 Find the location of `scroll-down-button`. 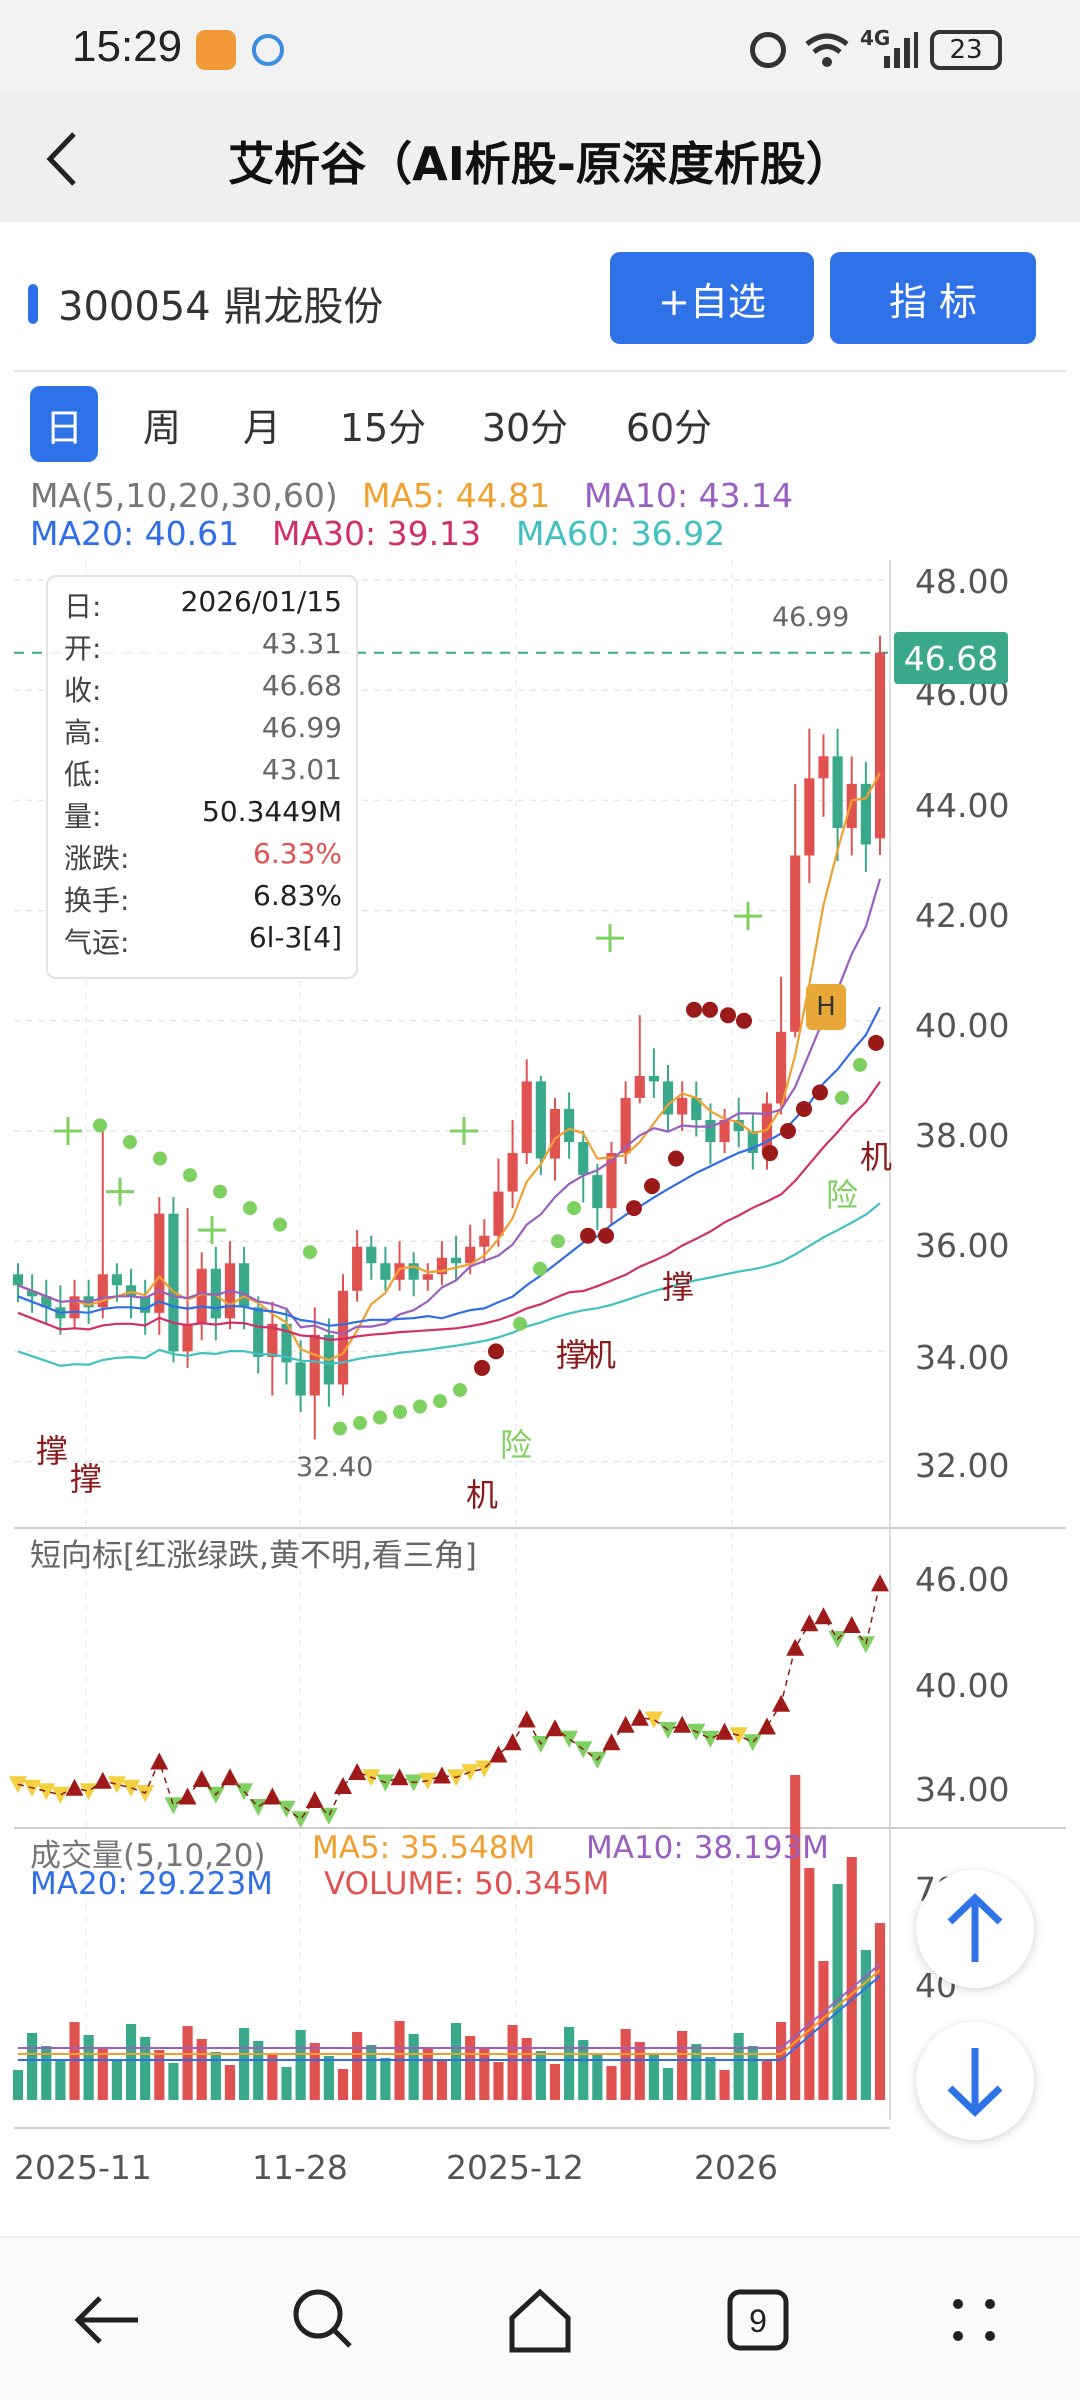

scroll-down-button is located at coordinates (975, 2081).